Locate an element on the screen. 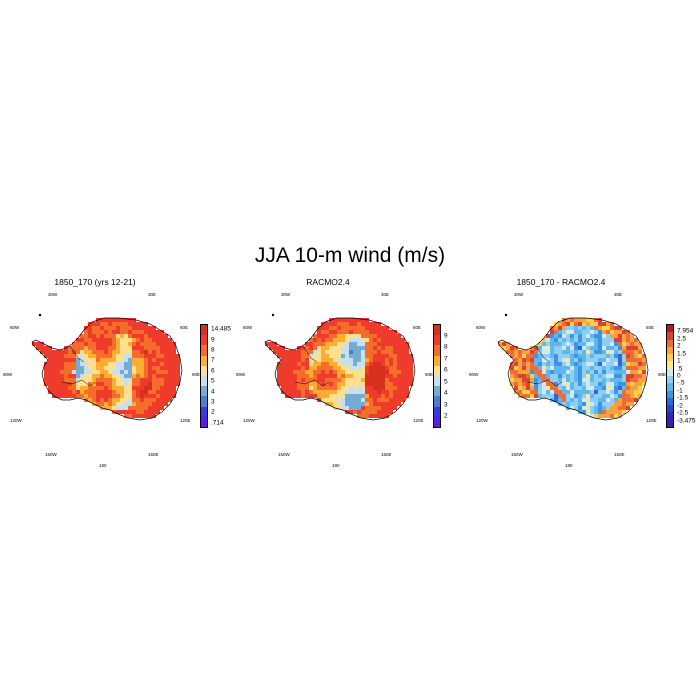 This screenshot has height=700, width=700. panel-title: 1850_170 (yrs 12-21) is located at coordinates (95, 282).